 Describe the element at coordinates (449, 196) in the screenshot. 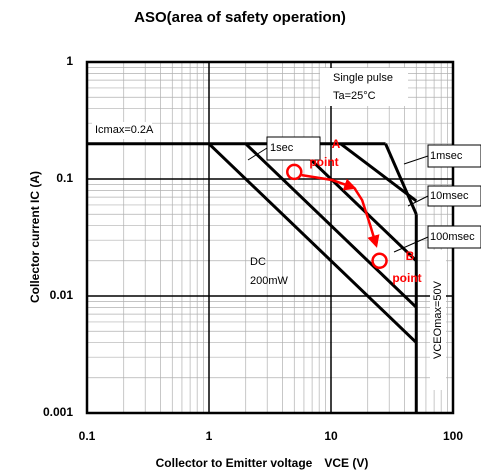

I see `series-label: 10msec` at that location.